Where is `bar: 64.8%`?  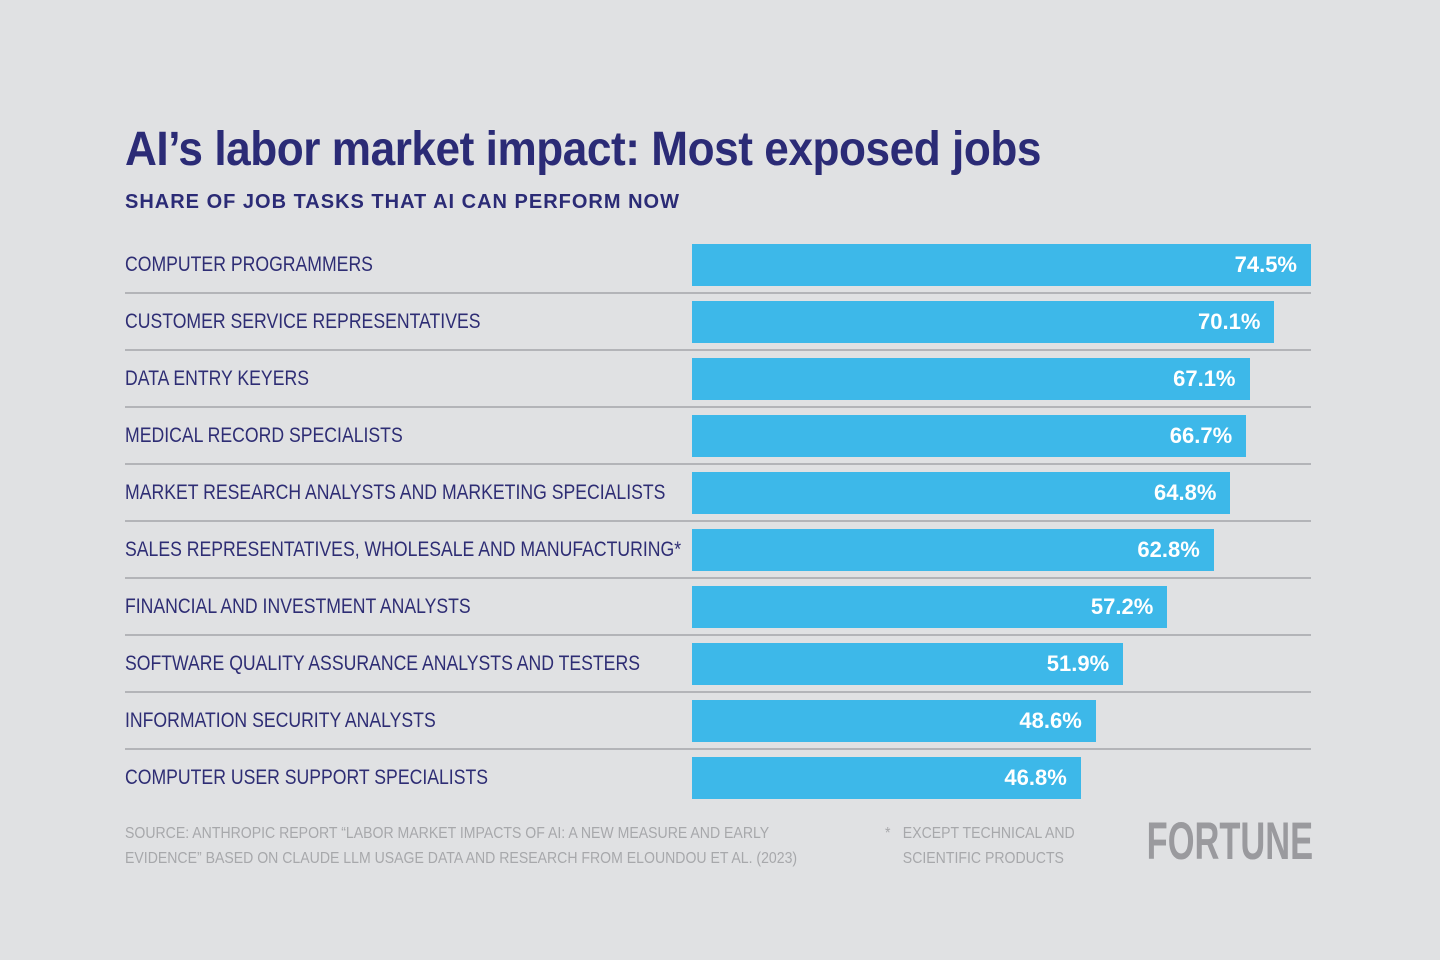
bar: 64.8% is located at coordinates (961, 493).